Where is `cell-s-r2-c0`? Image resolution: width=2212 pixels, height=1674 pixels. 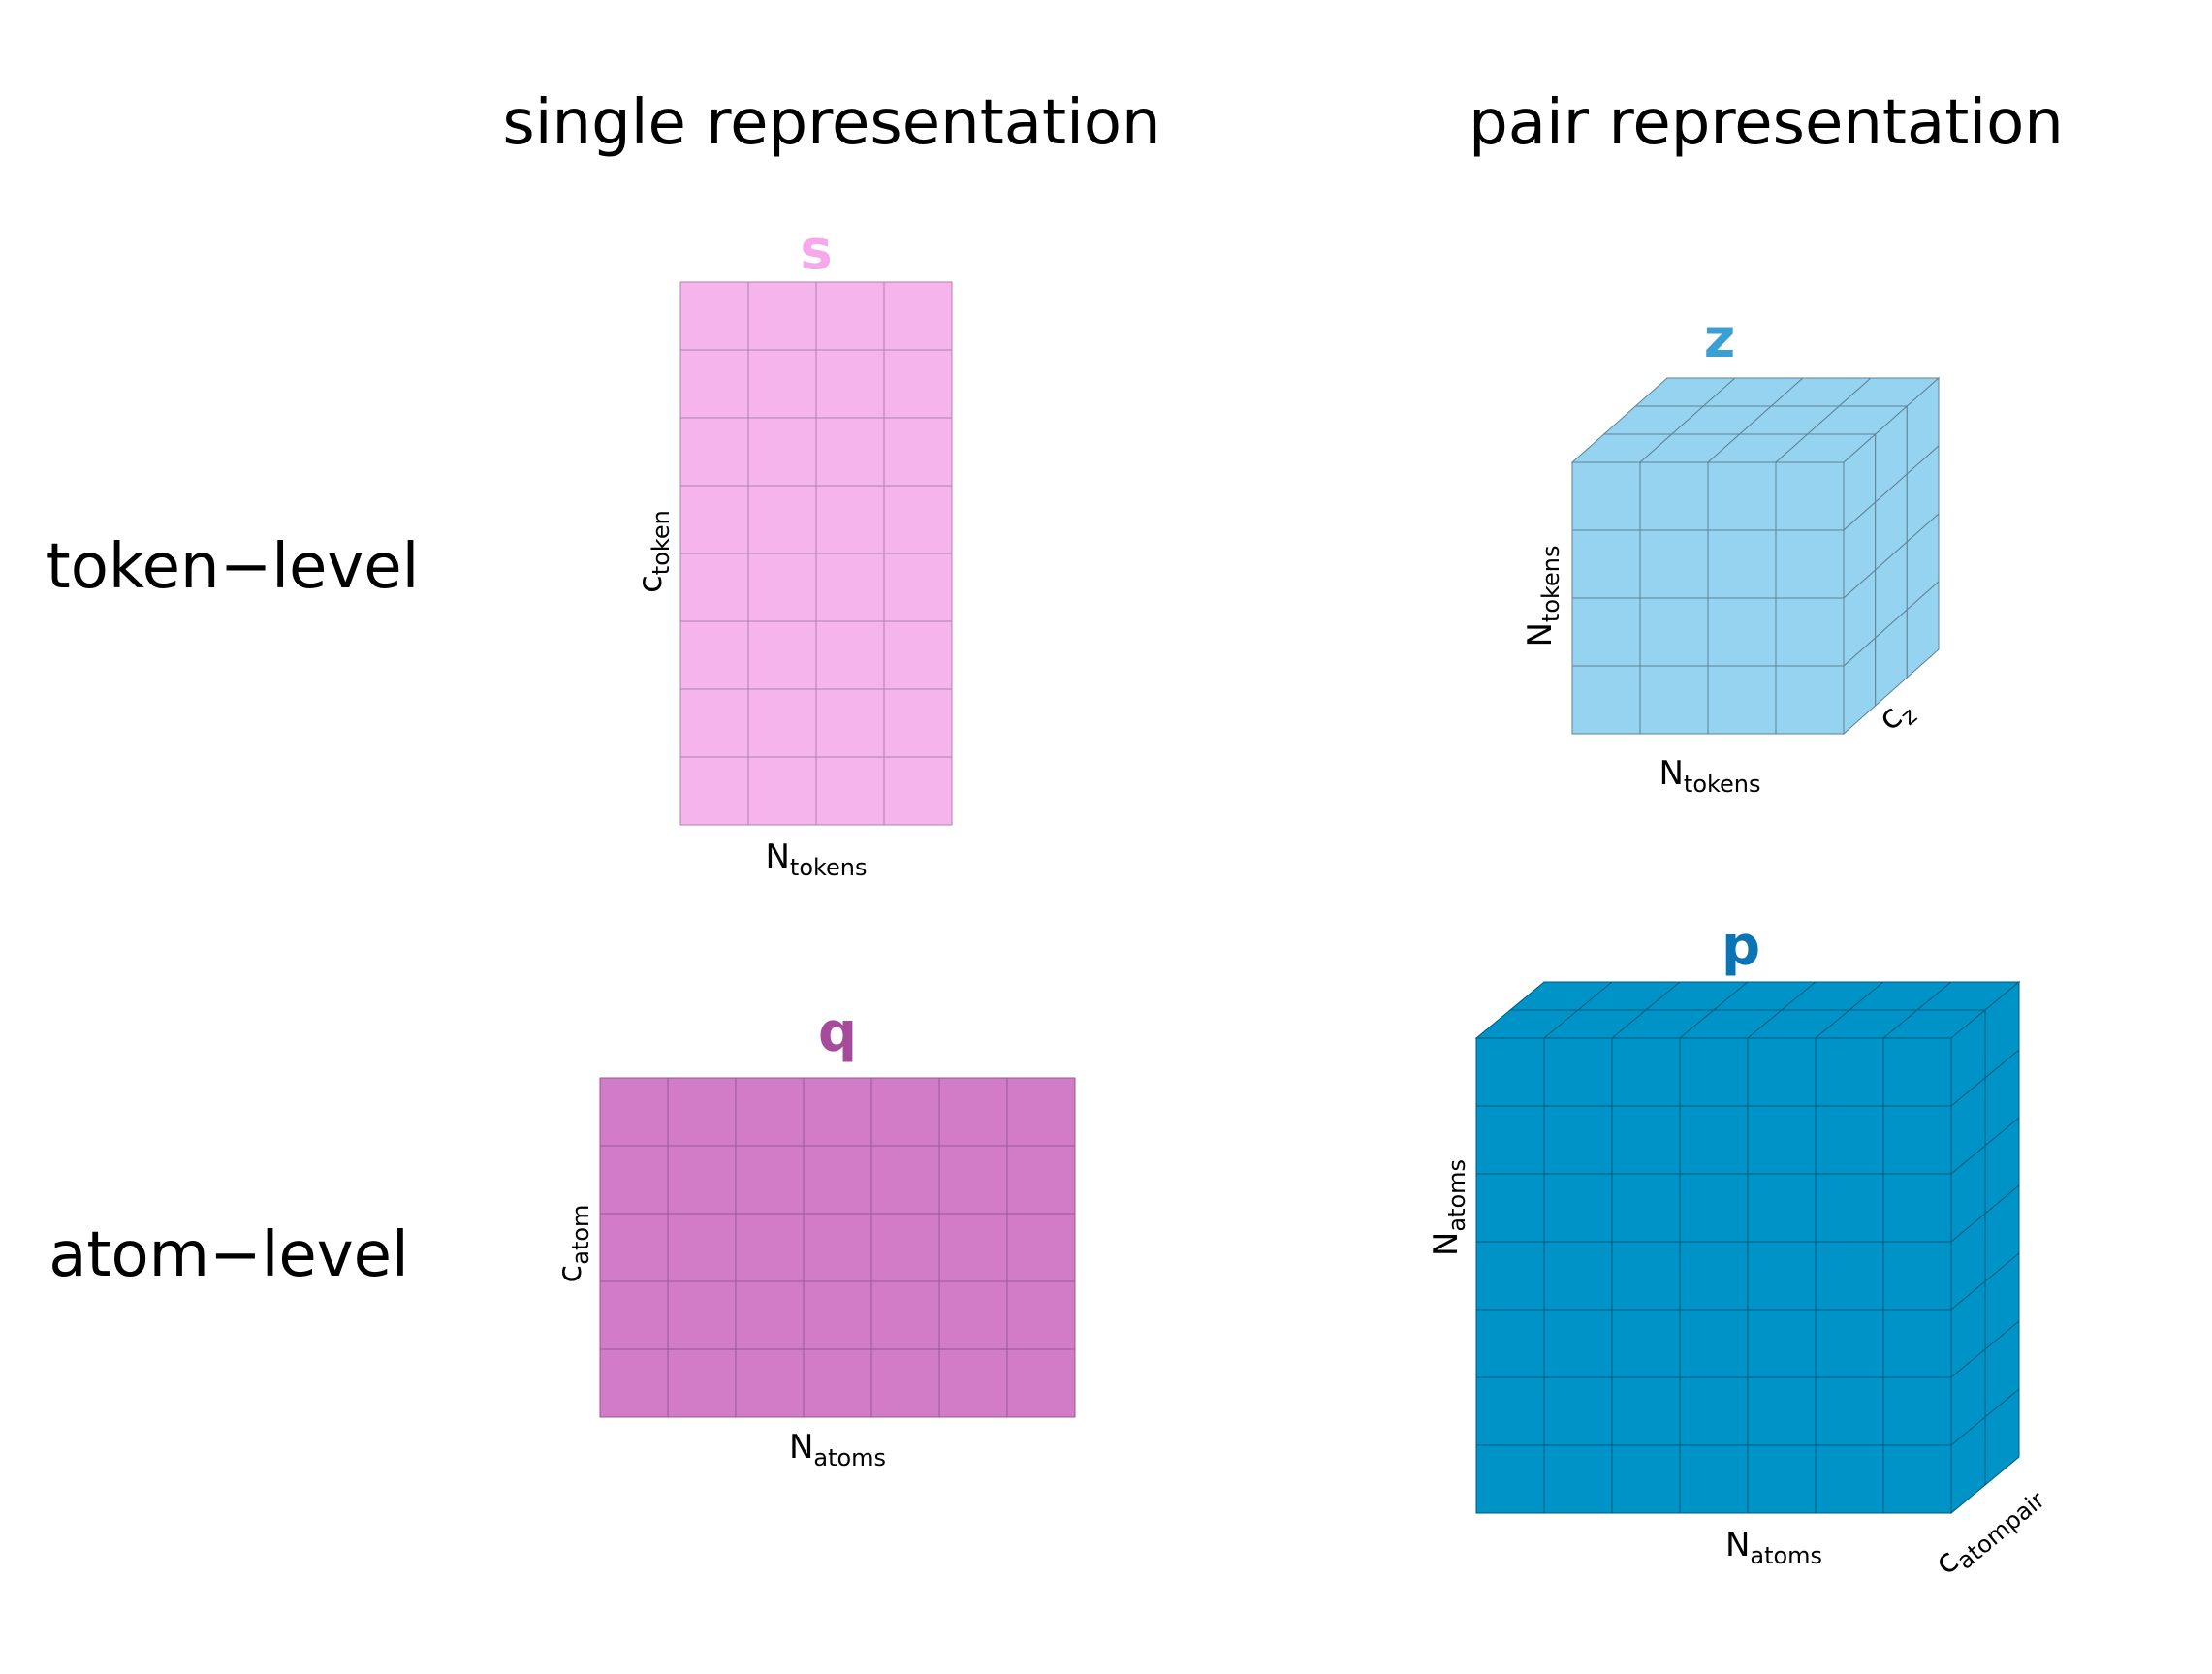 cell-s-r2-c0 is located at coordinates (714, 452).